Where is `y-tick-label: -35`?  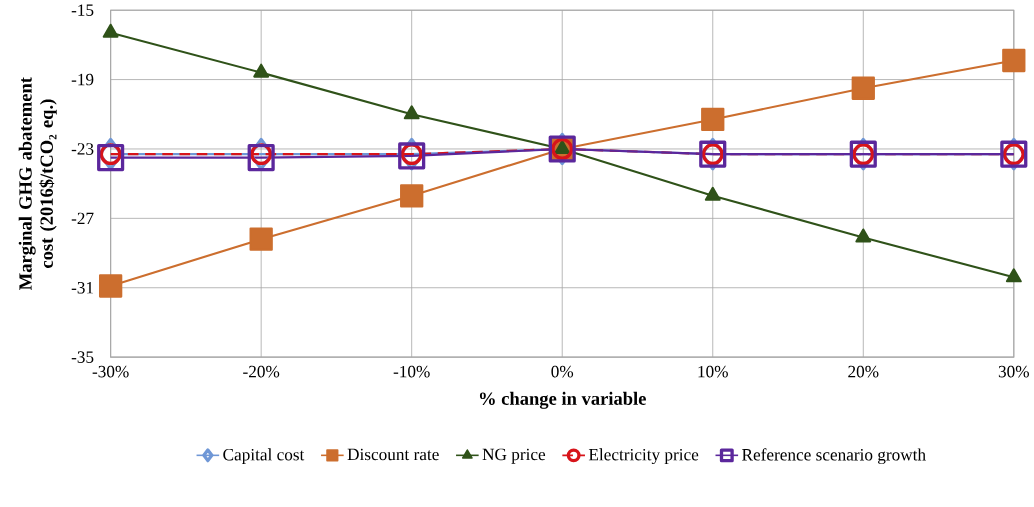 y-tick-label: -35 is located at coordinates (82, 357).